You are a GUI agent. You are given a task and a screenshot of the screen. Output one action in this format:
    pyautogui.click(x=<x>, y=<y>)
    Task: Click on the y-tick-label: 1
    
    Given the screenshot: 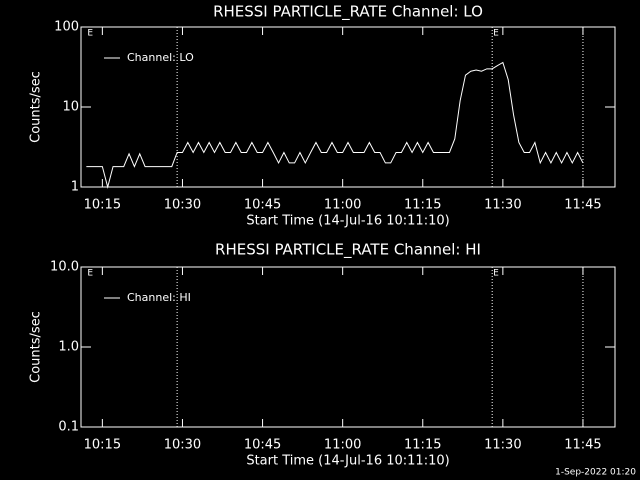 What is the action you would take?
    pyautogui.click(x=75, y=187)
    